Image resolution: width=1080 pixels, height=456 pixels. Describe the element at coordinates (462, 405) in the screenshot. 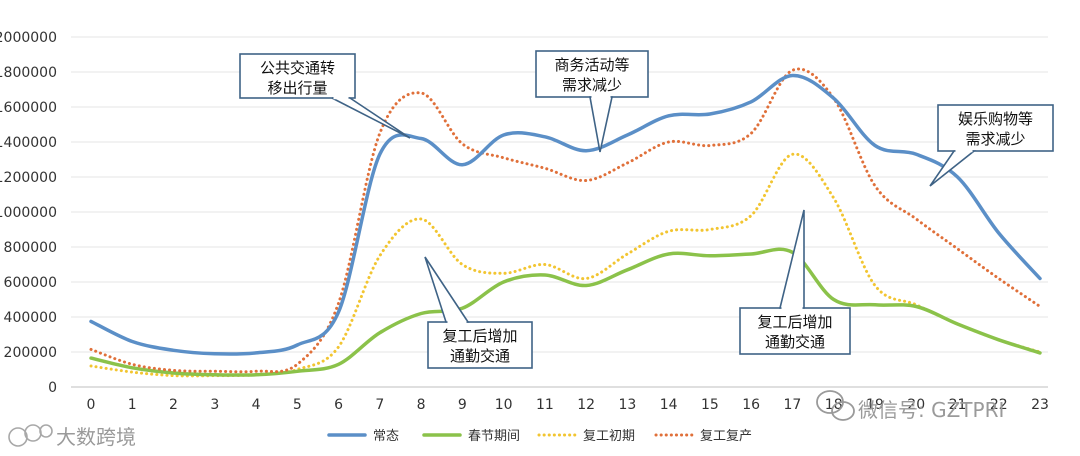

I see `x-tick-label: 9` at that location.